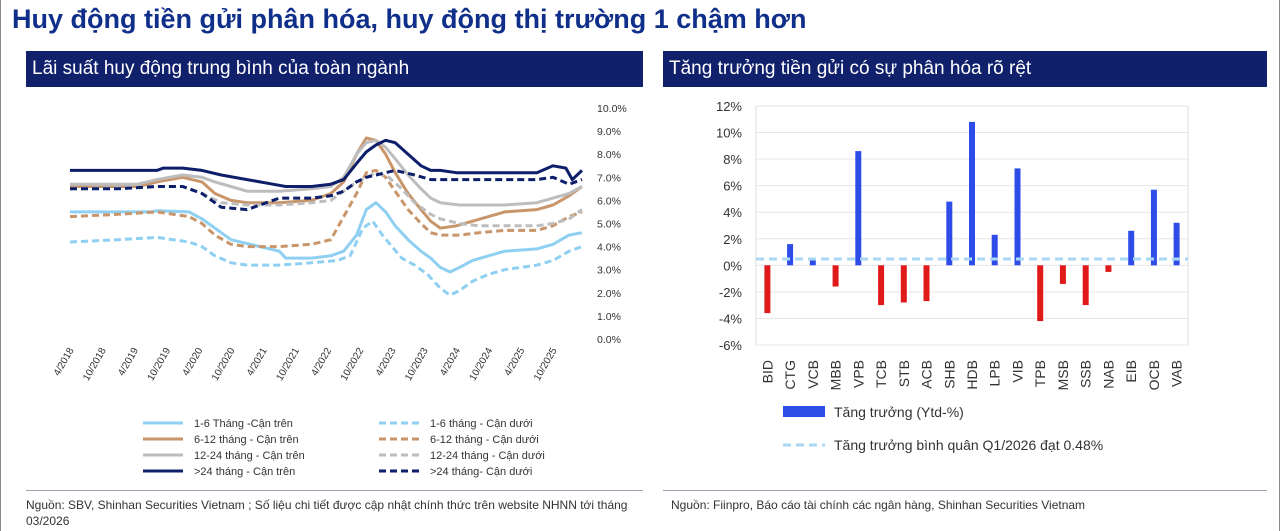 The height and width of the screenshot is (531, 1280). I want to click on bar-stb, so click(903, 284).